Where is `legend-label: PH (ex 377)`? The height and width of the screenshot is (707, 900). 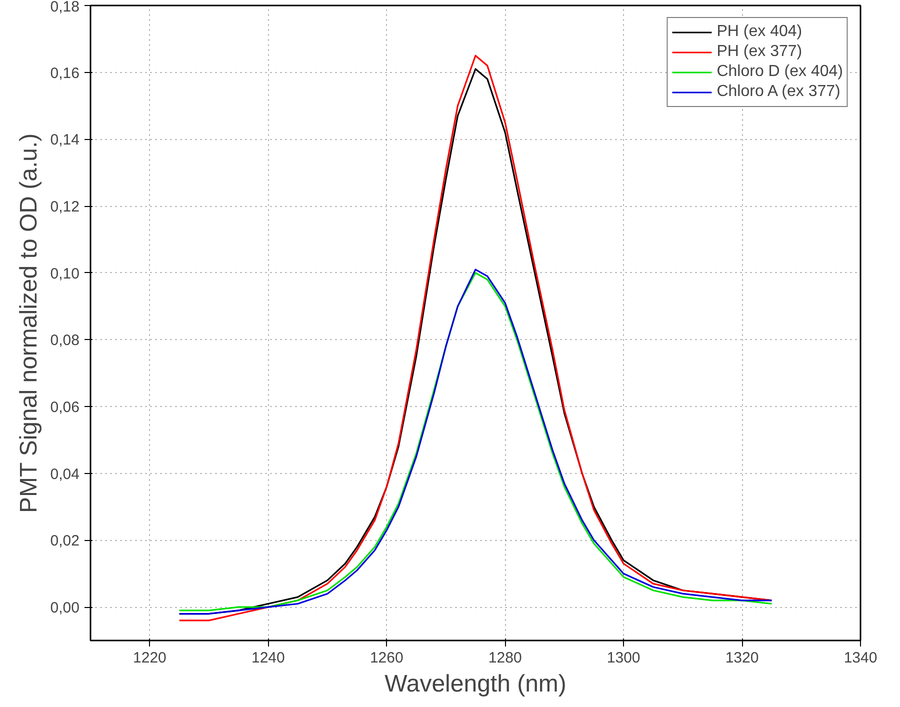
legend-label: PH (ex 377) is located at coordinates (759, 52).